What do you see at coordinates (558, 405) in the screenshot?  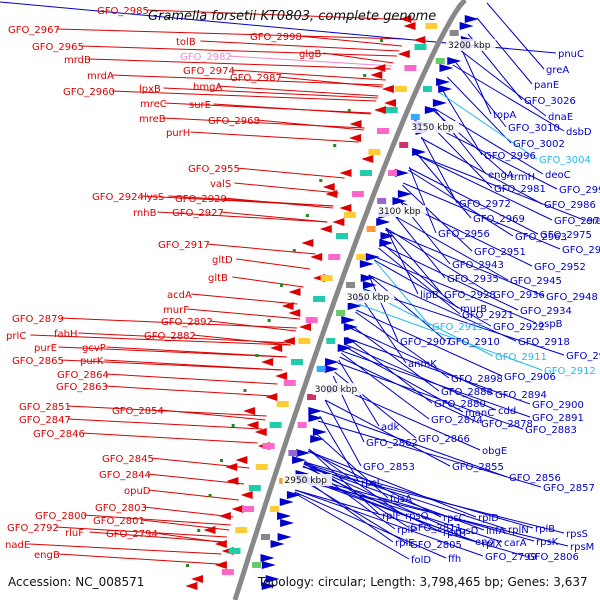 I see `right-gene-label: GFO_2900` at bounding box center [558, 405].